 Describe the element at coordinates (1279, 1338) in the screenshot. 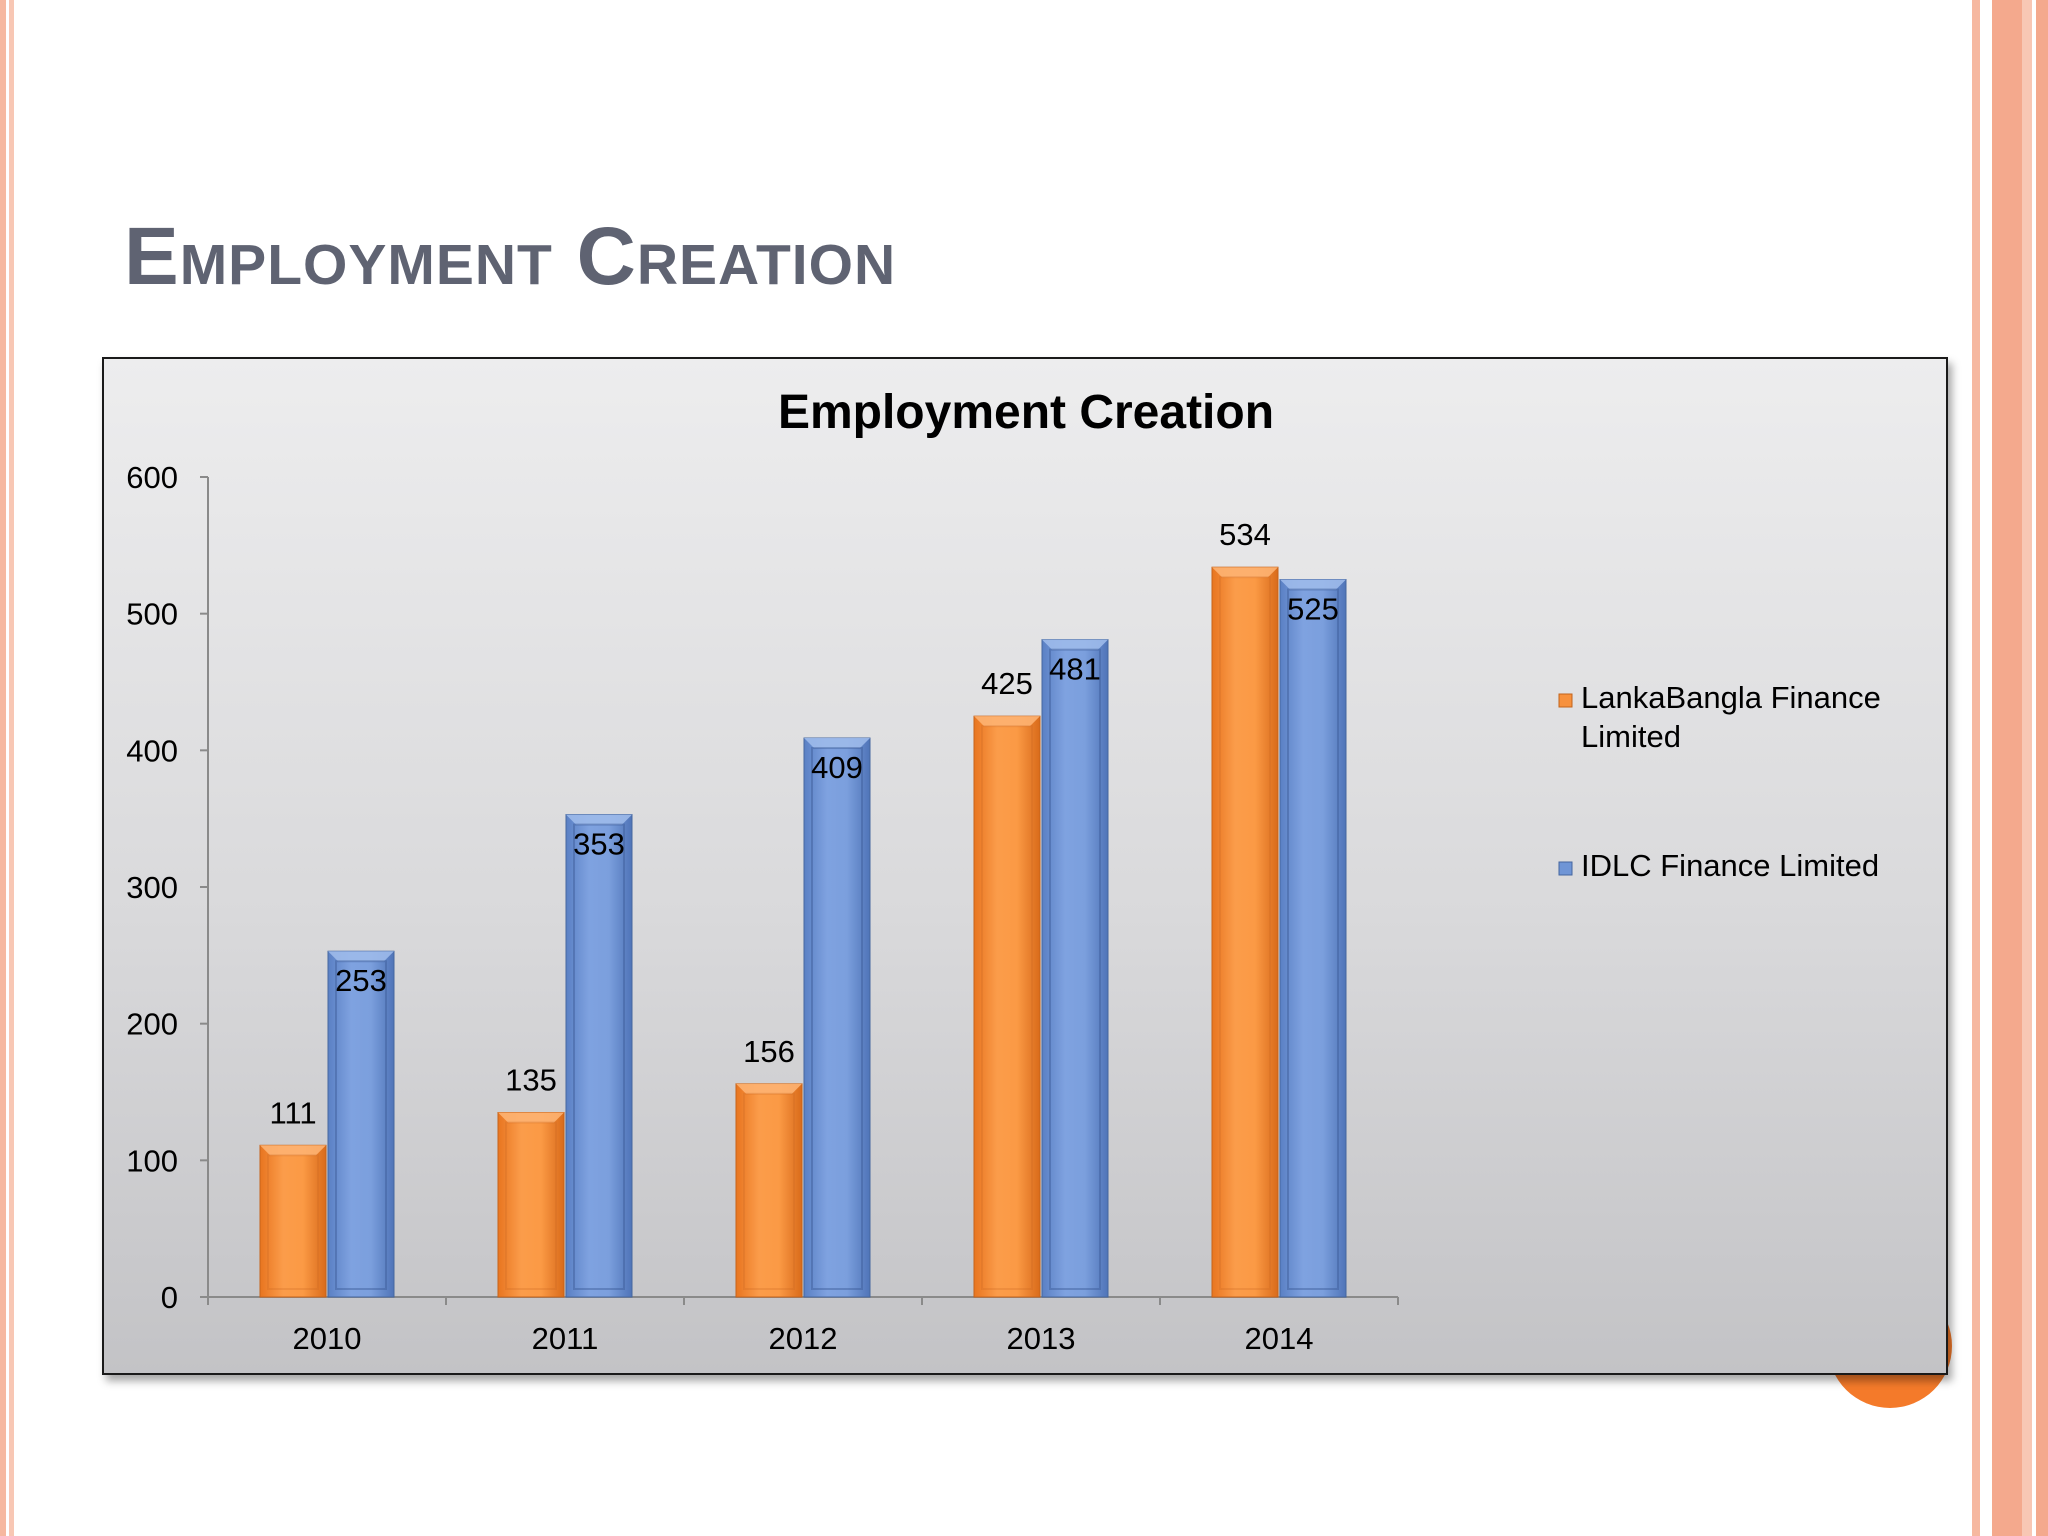

I see `x-tick-label: 2014` at that location.